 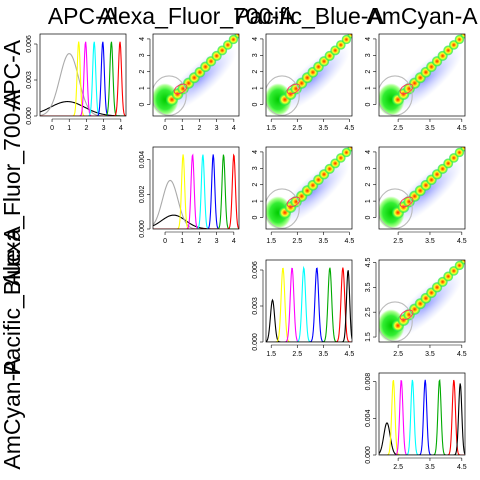 I want to click on scatter-y-axis-4-tick-label: 3, so click(x=368, y=168).